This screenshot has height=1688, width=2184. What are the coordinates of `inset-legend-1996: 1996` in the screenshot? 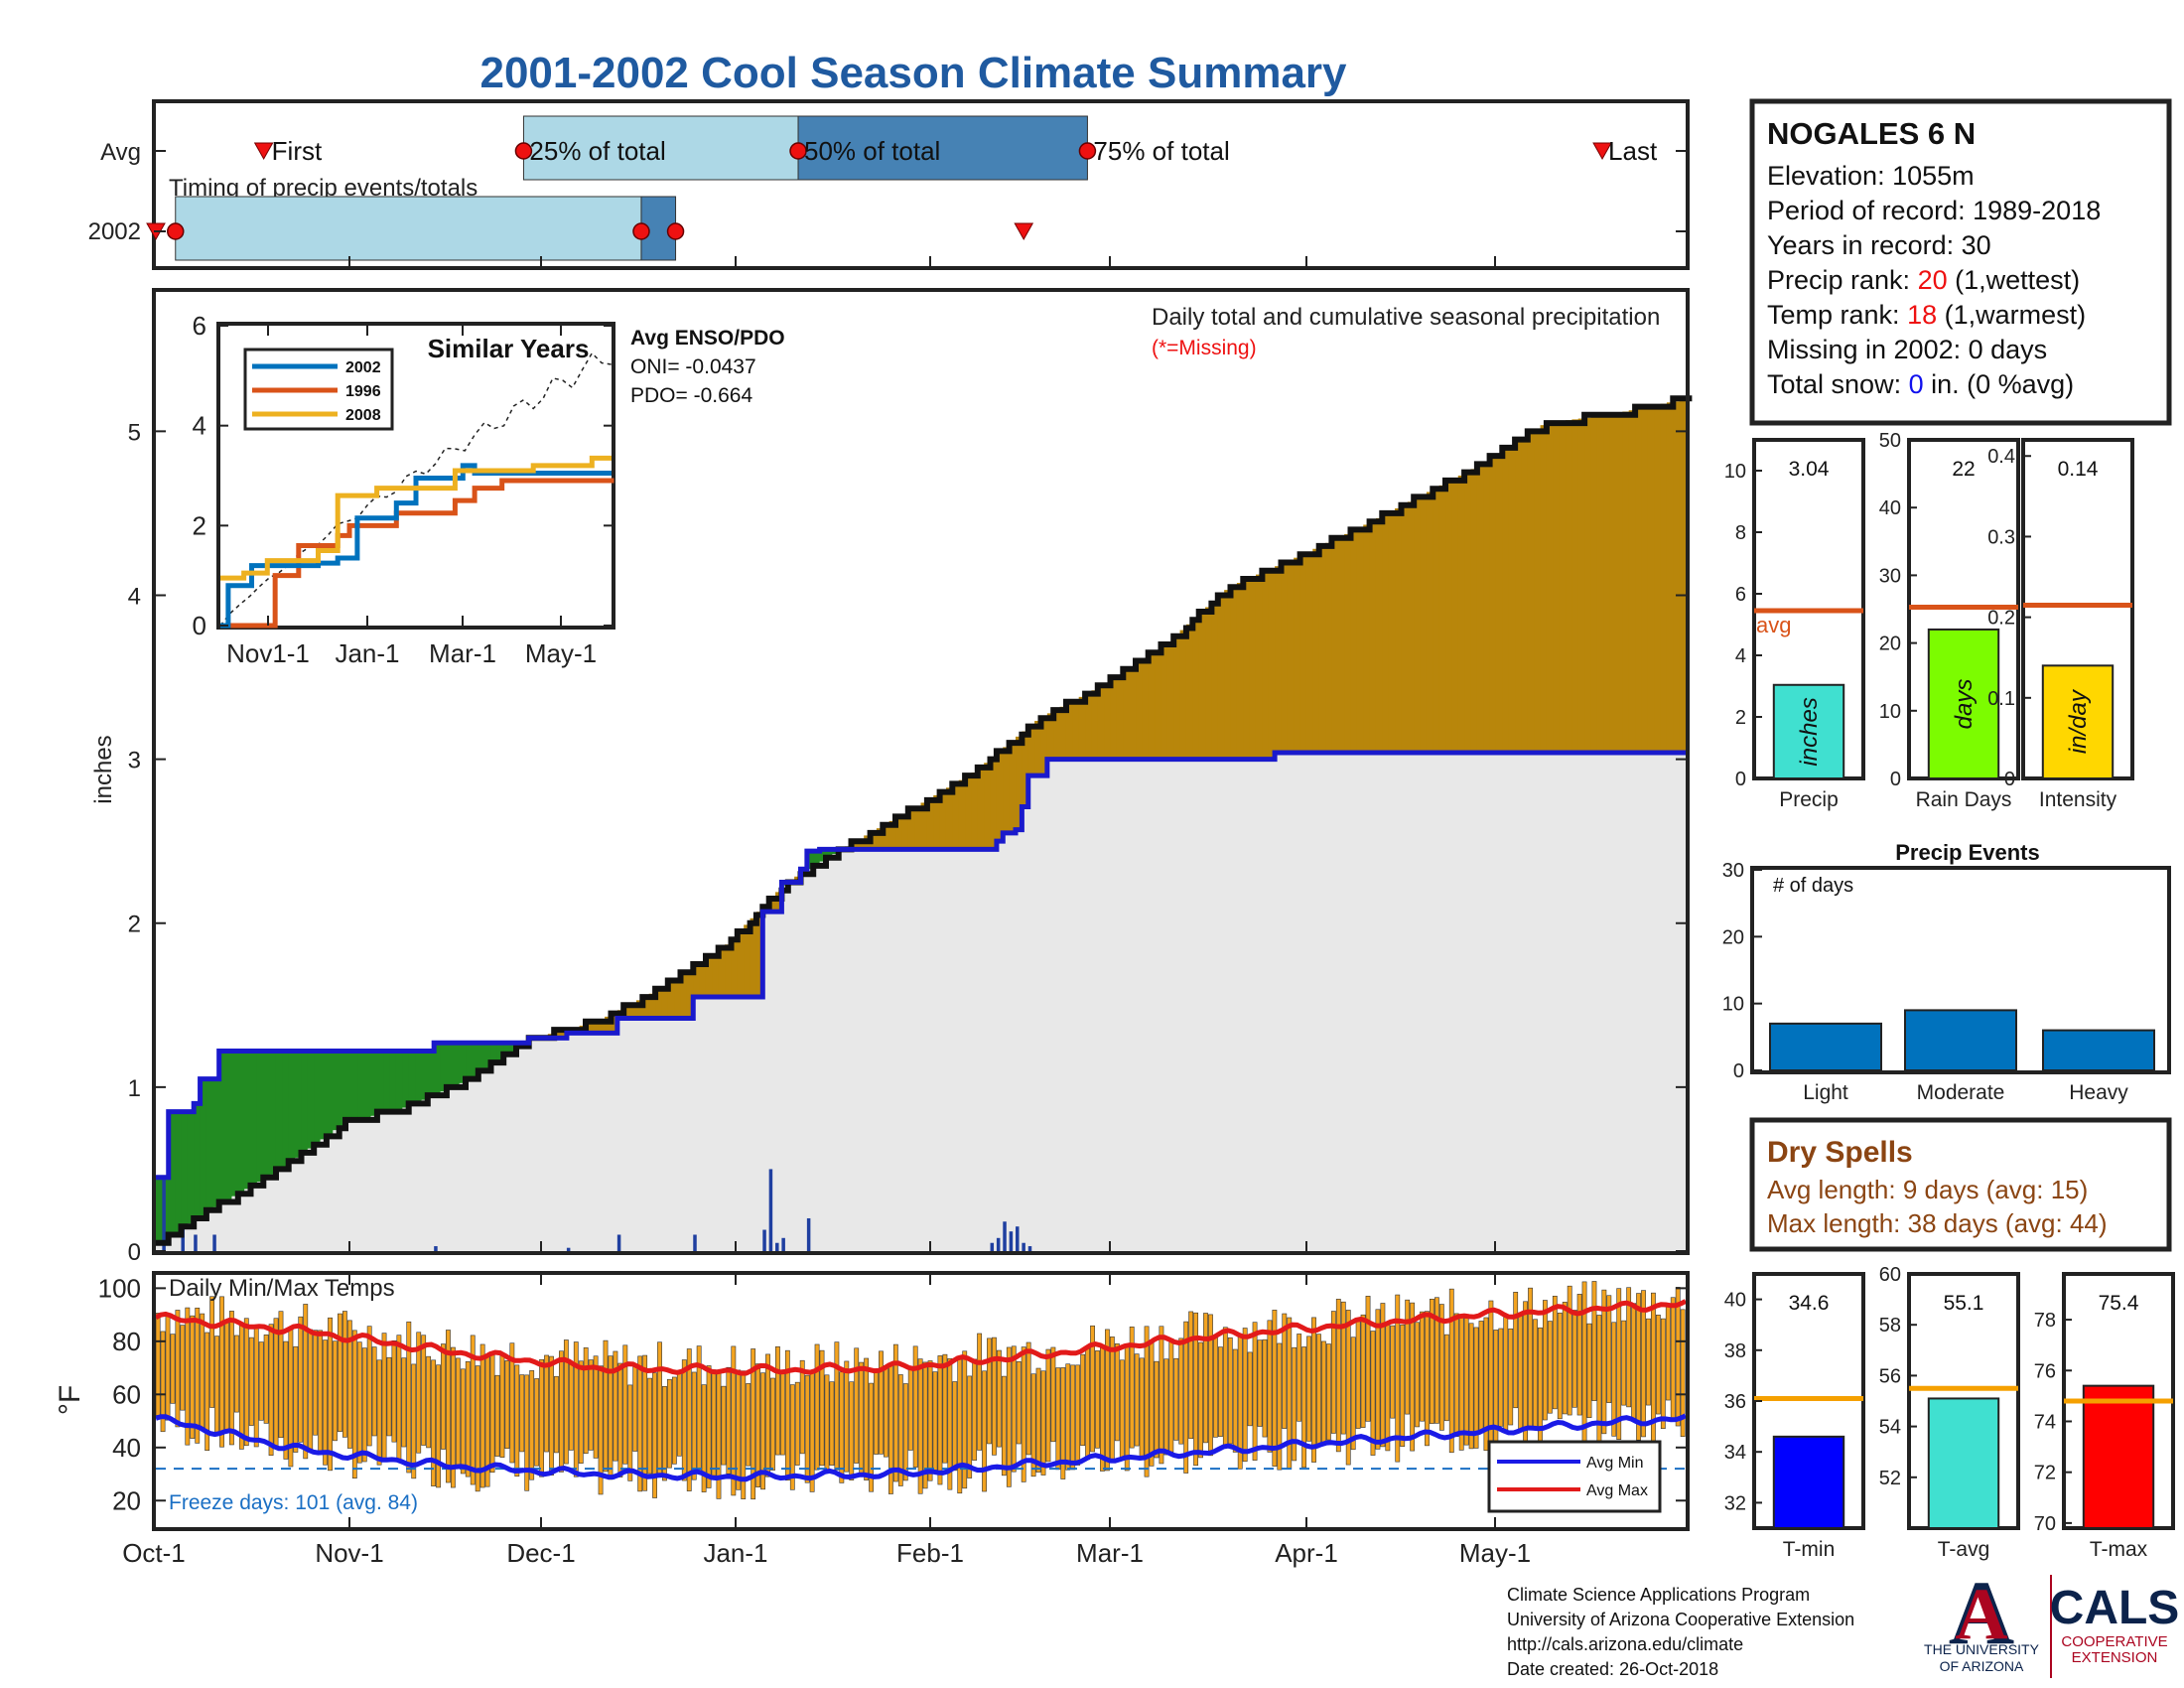 It's located at (363, 391).